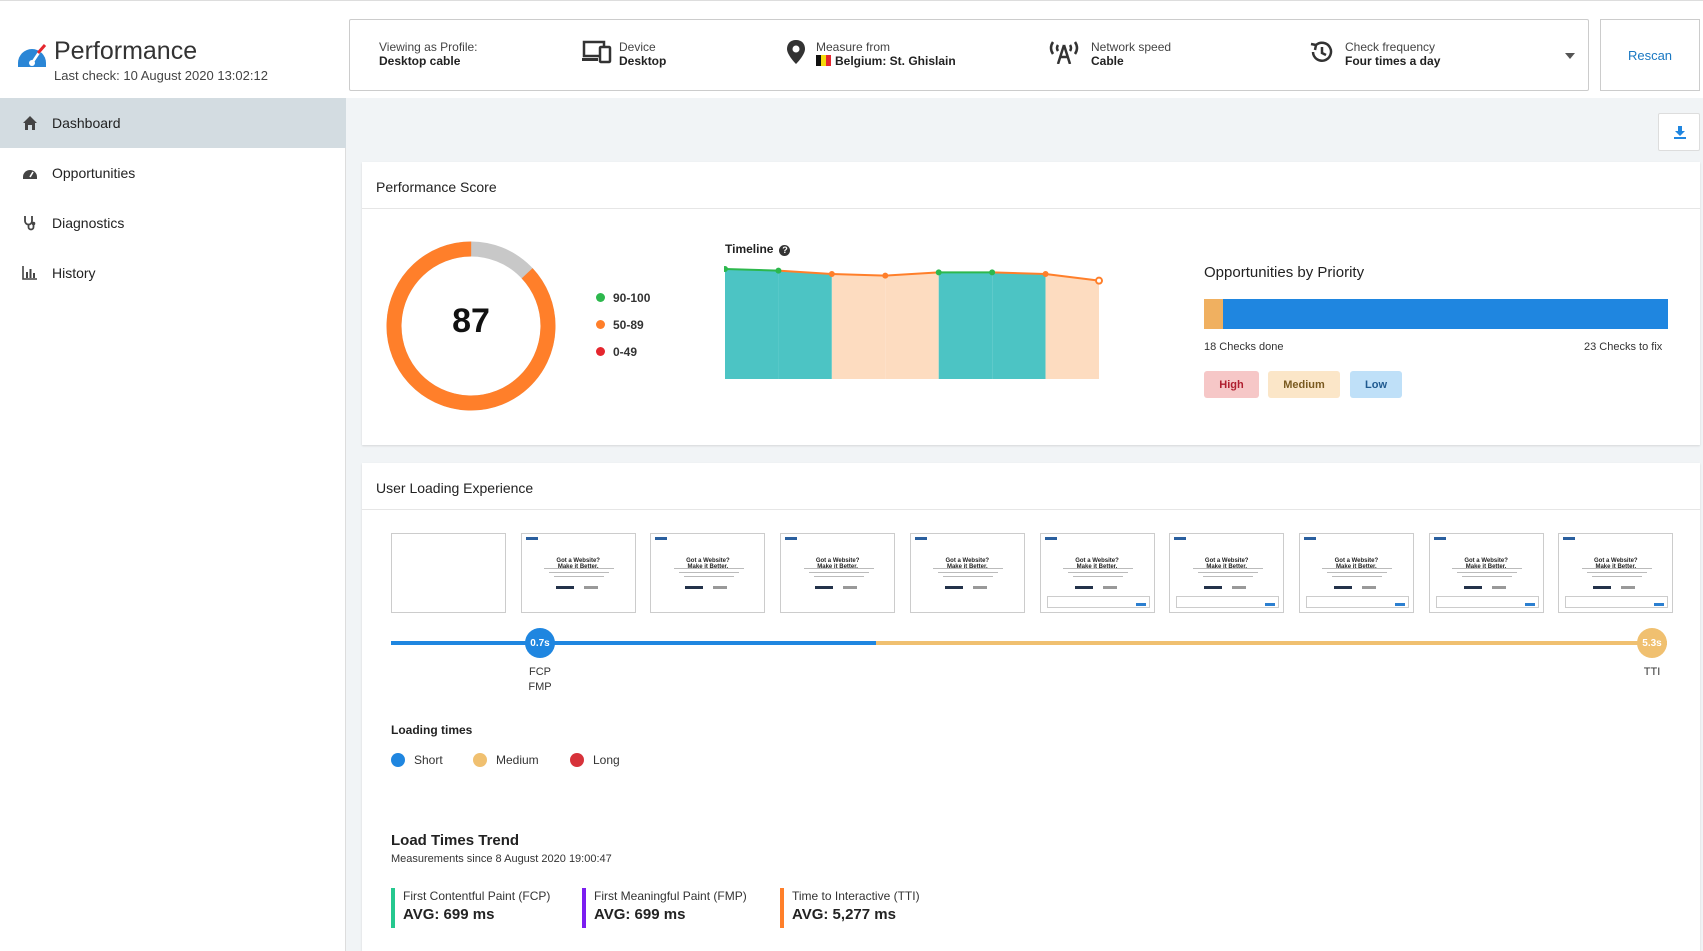 The height and width of the screenshot is (951, 1703). Describe the element at coordinates (664, 908) in the screenshot. I see `metric-fmp: First Meaningful Paint (FMP) AVG: 699 ms` at that location.